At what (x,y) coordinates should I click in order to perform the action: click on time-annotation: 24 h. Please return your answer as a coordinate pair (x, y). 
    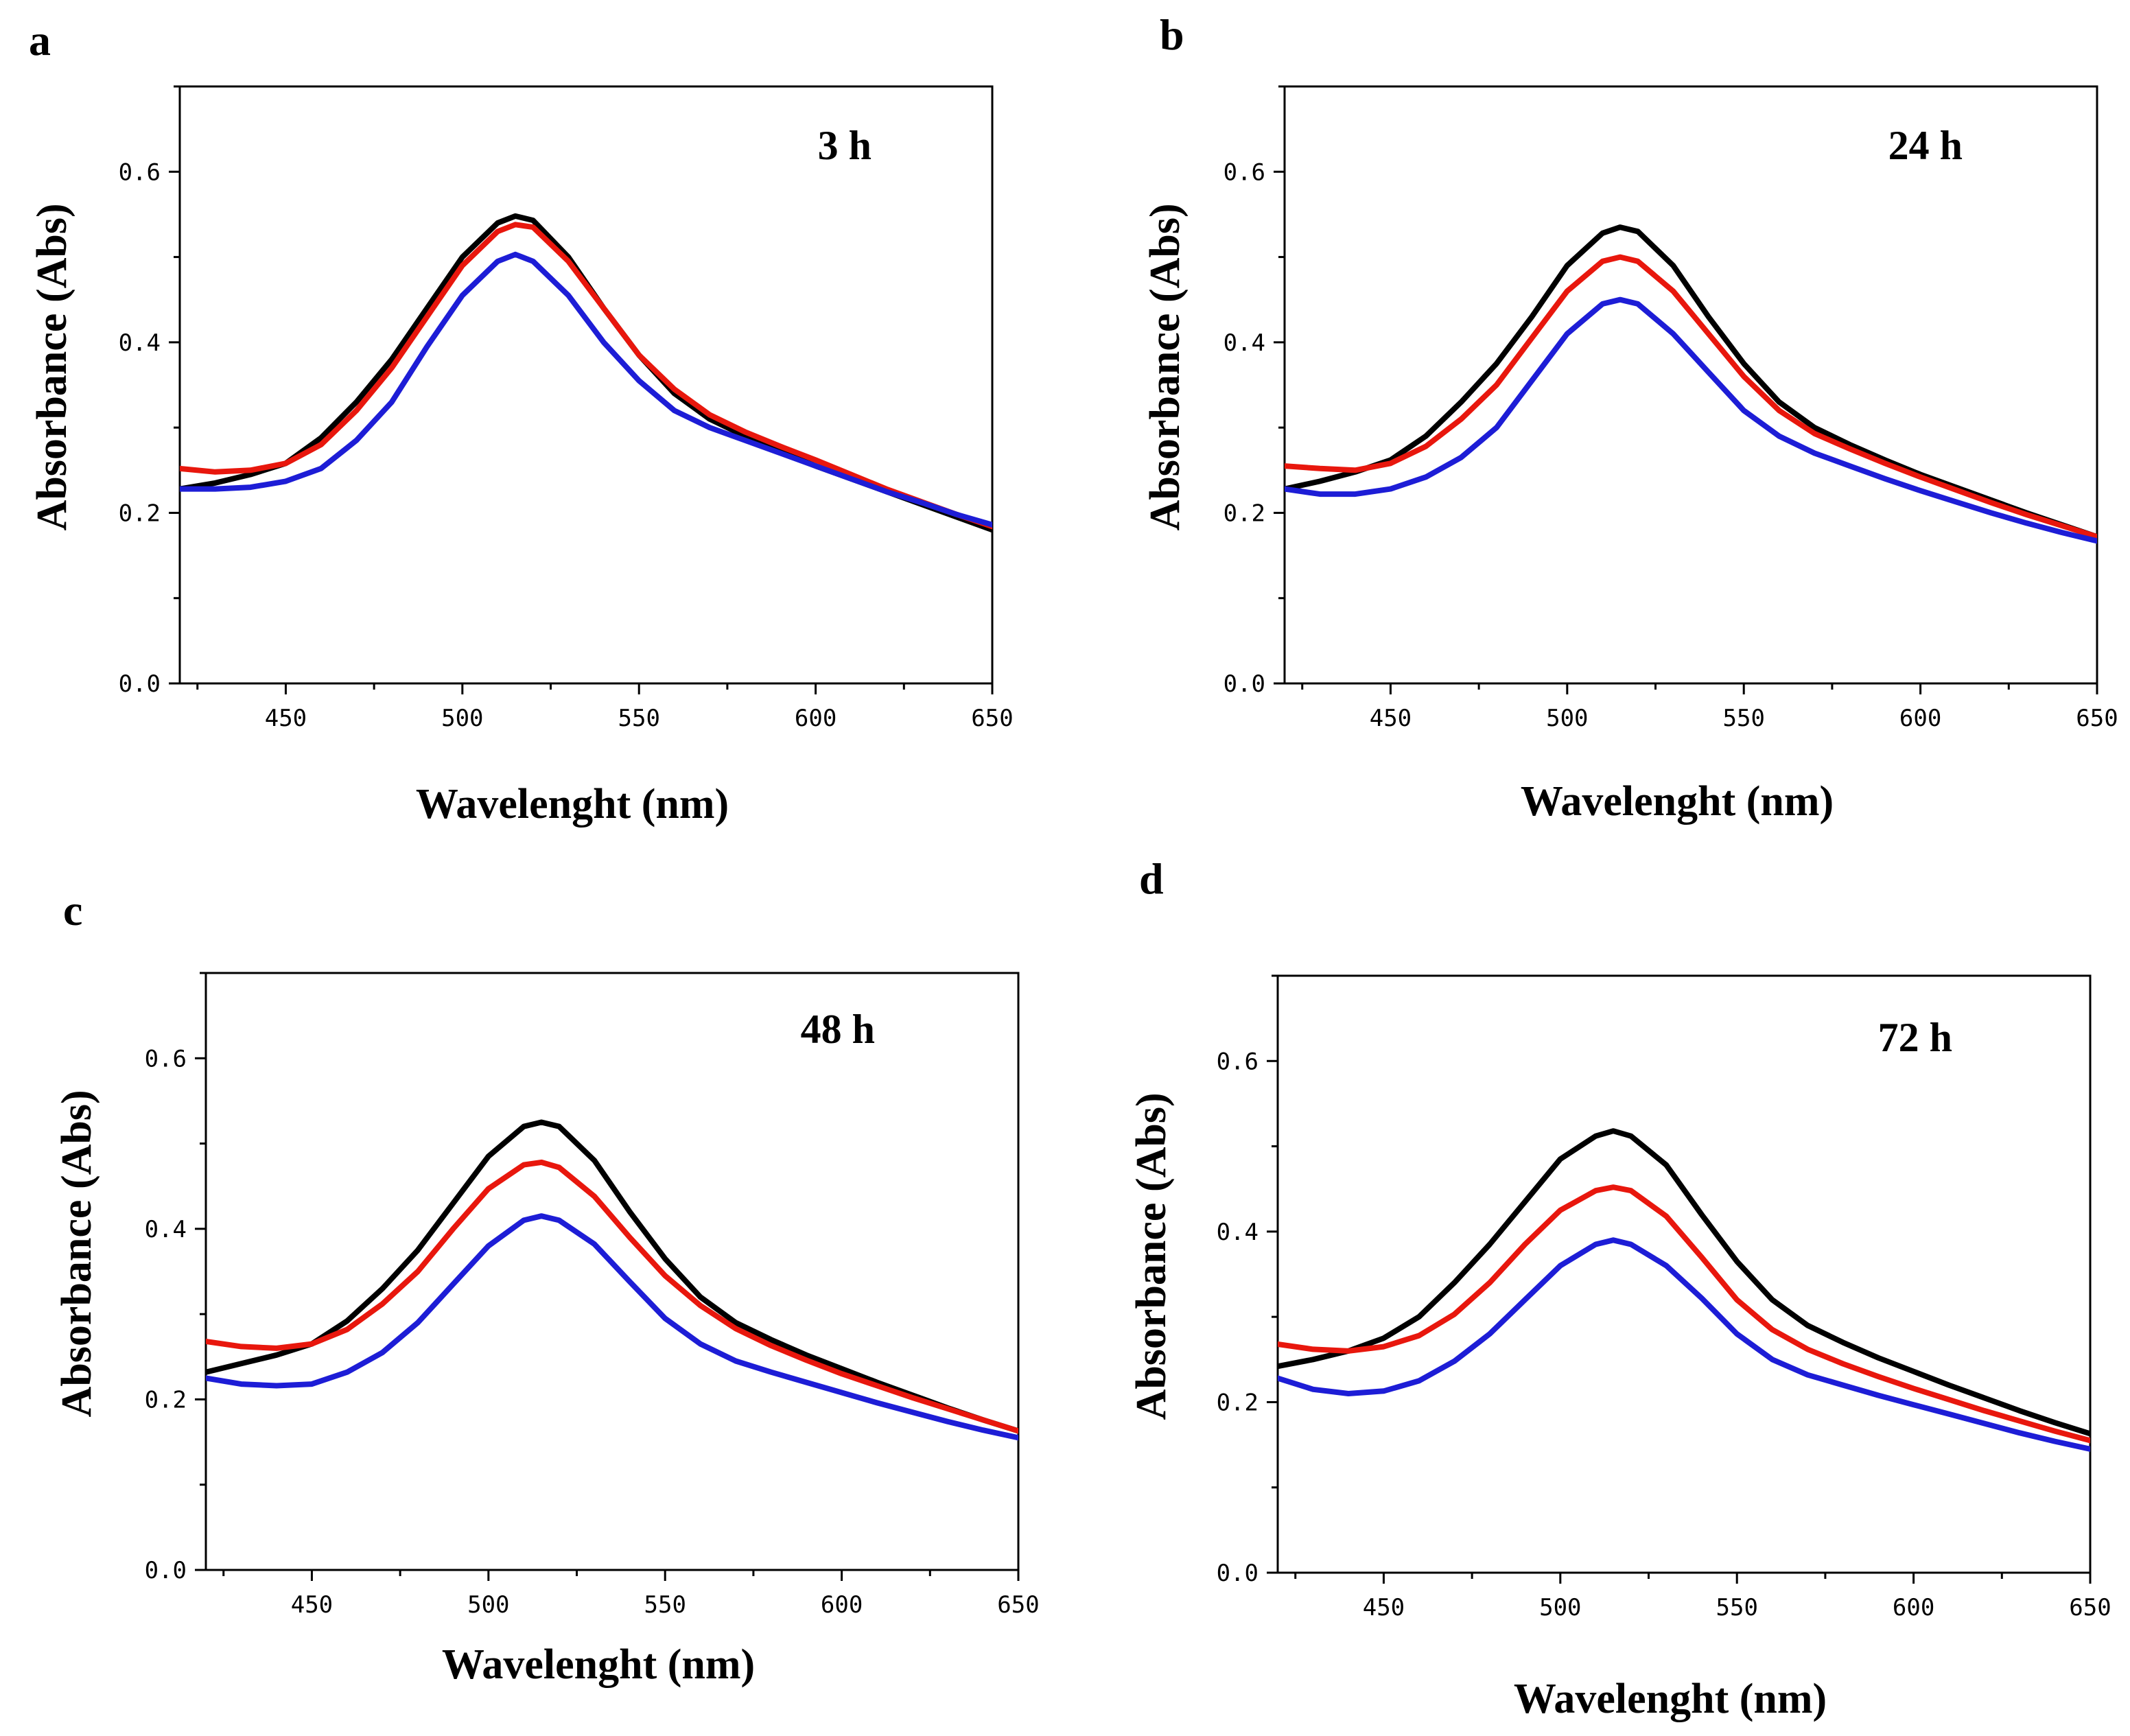
    Looking at the image, I should click on (1925, 145).